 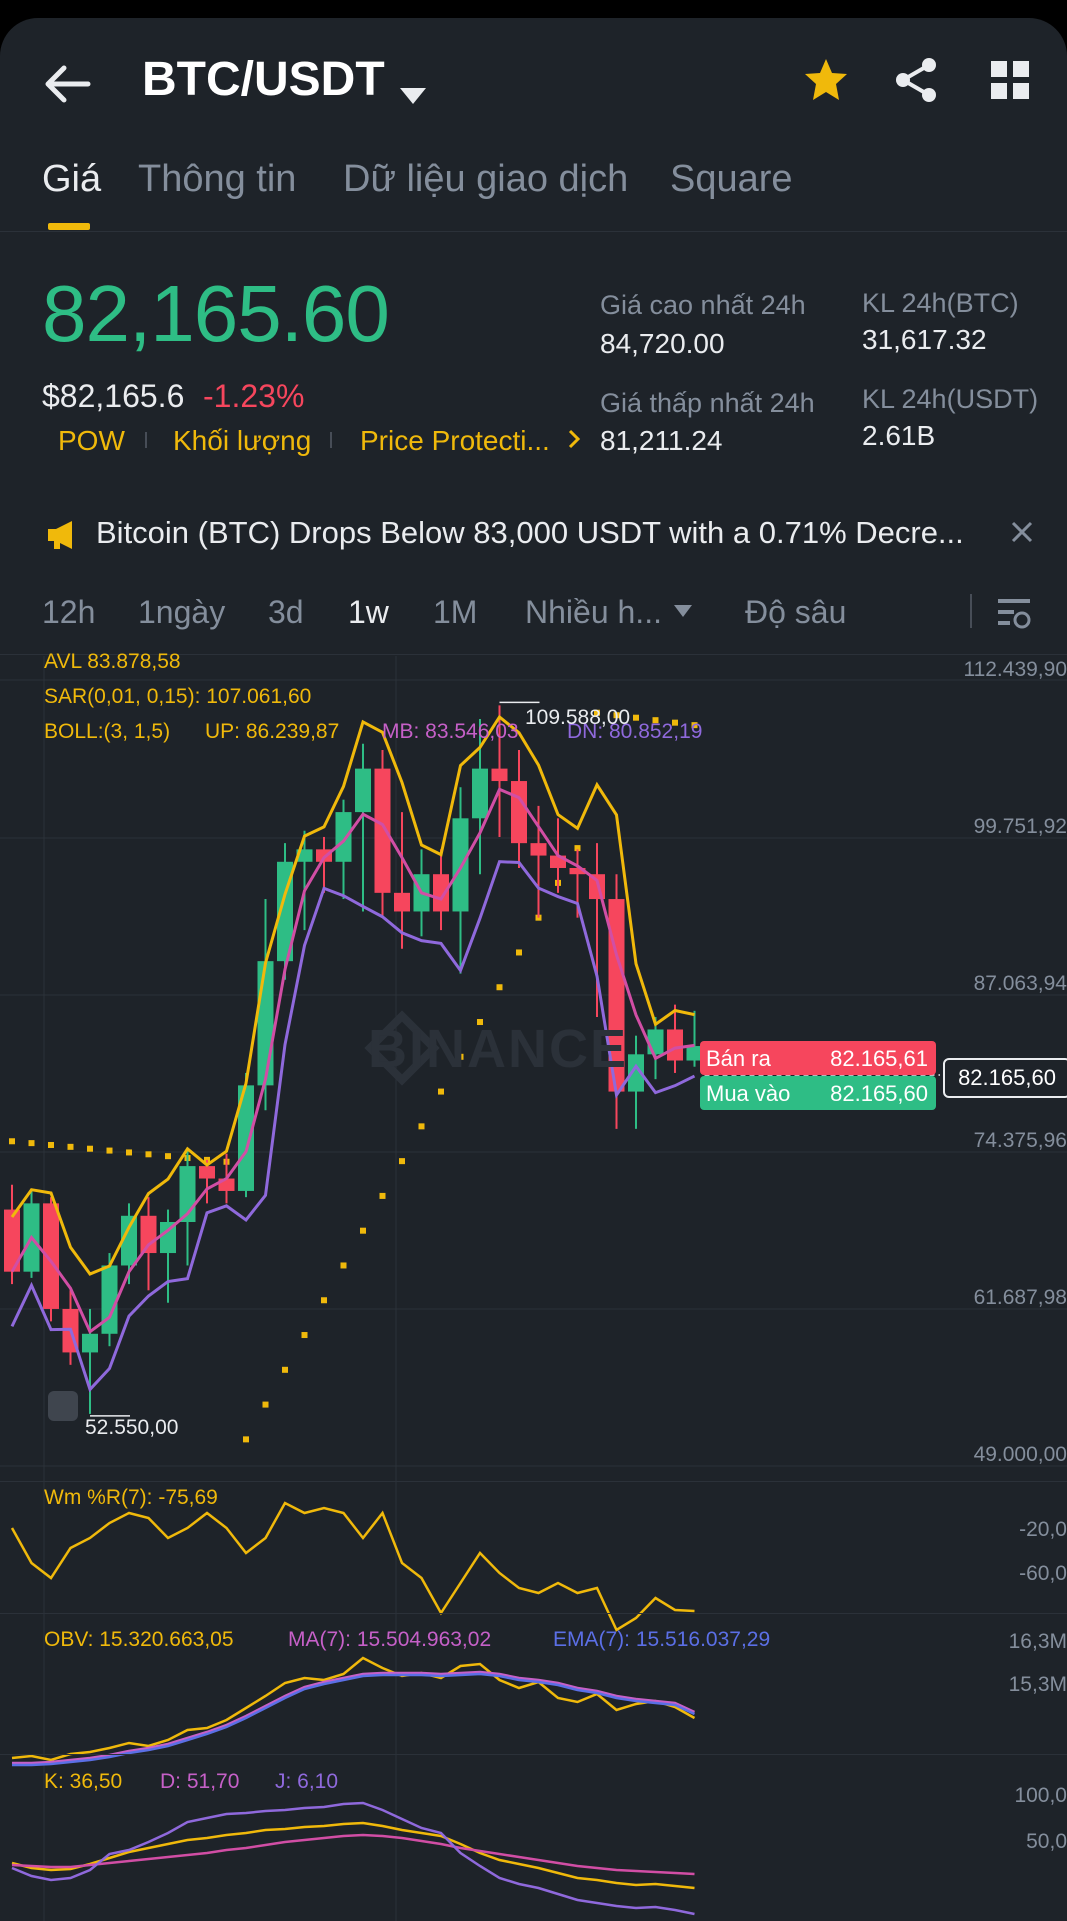 What do you see at coordinates (455, 612) in the screenshot?
I see `timeframe-1m: 1M` at bounding box center [455, 612].